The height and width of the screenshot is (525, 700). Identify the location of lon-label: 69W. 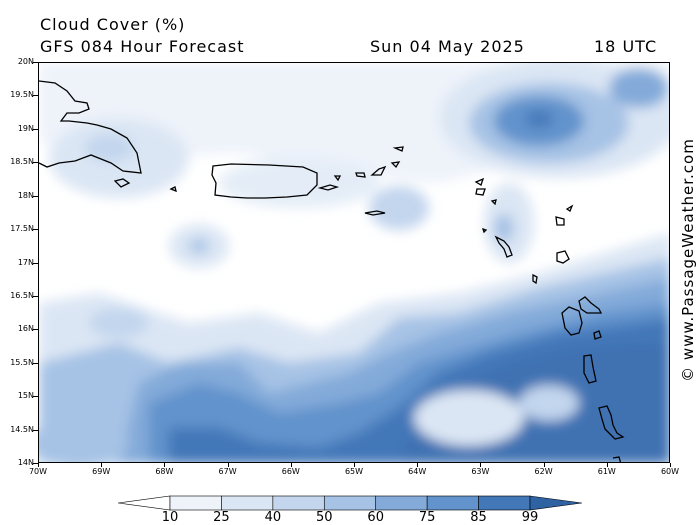
(101, 471).